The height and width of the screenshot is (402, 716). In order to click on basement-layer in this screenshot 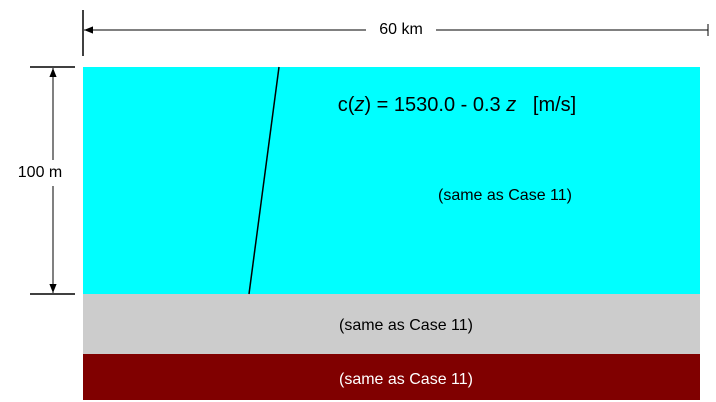, I will do `click(391, 377)`.